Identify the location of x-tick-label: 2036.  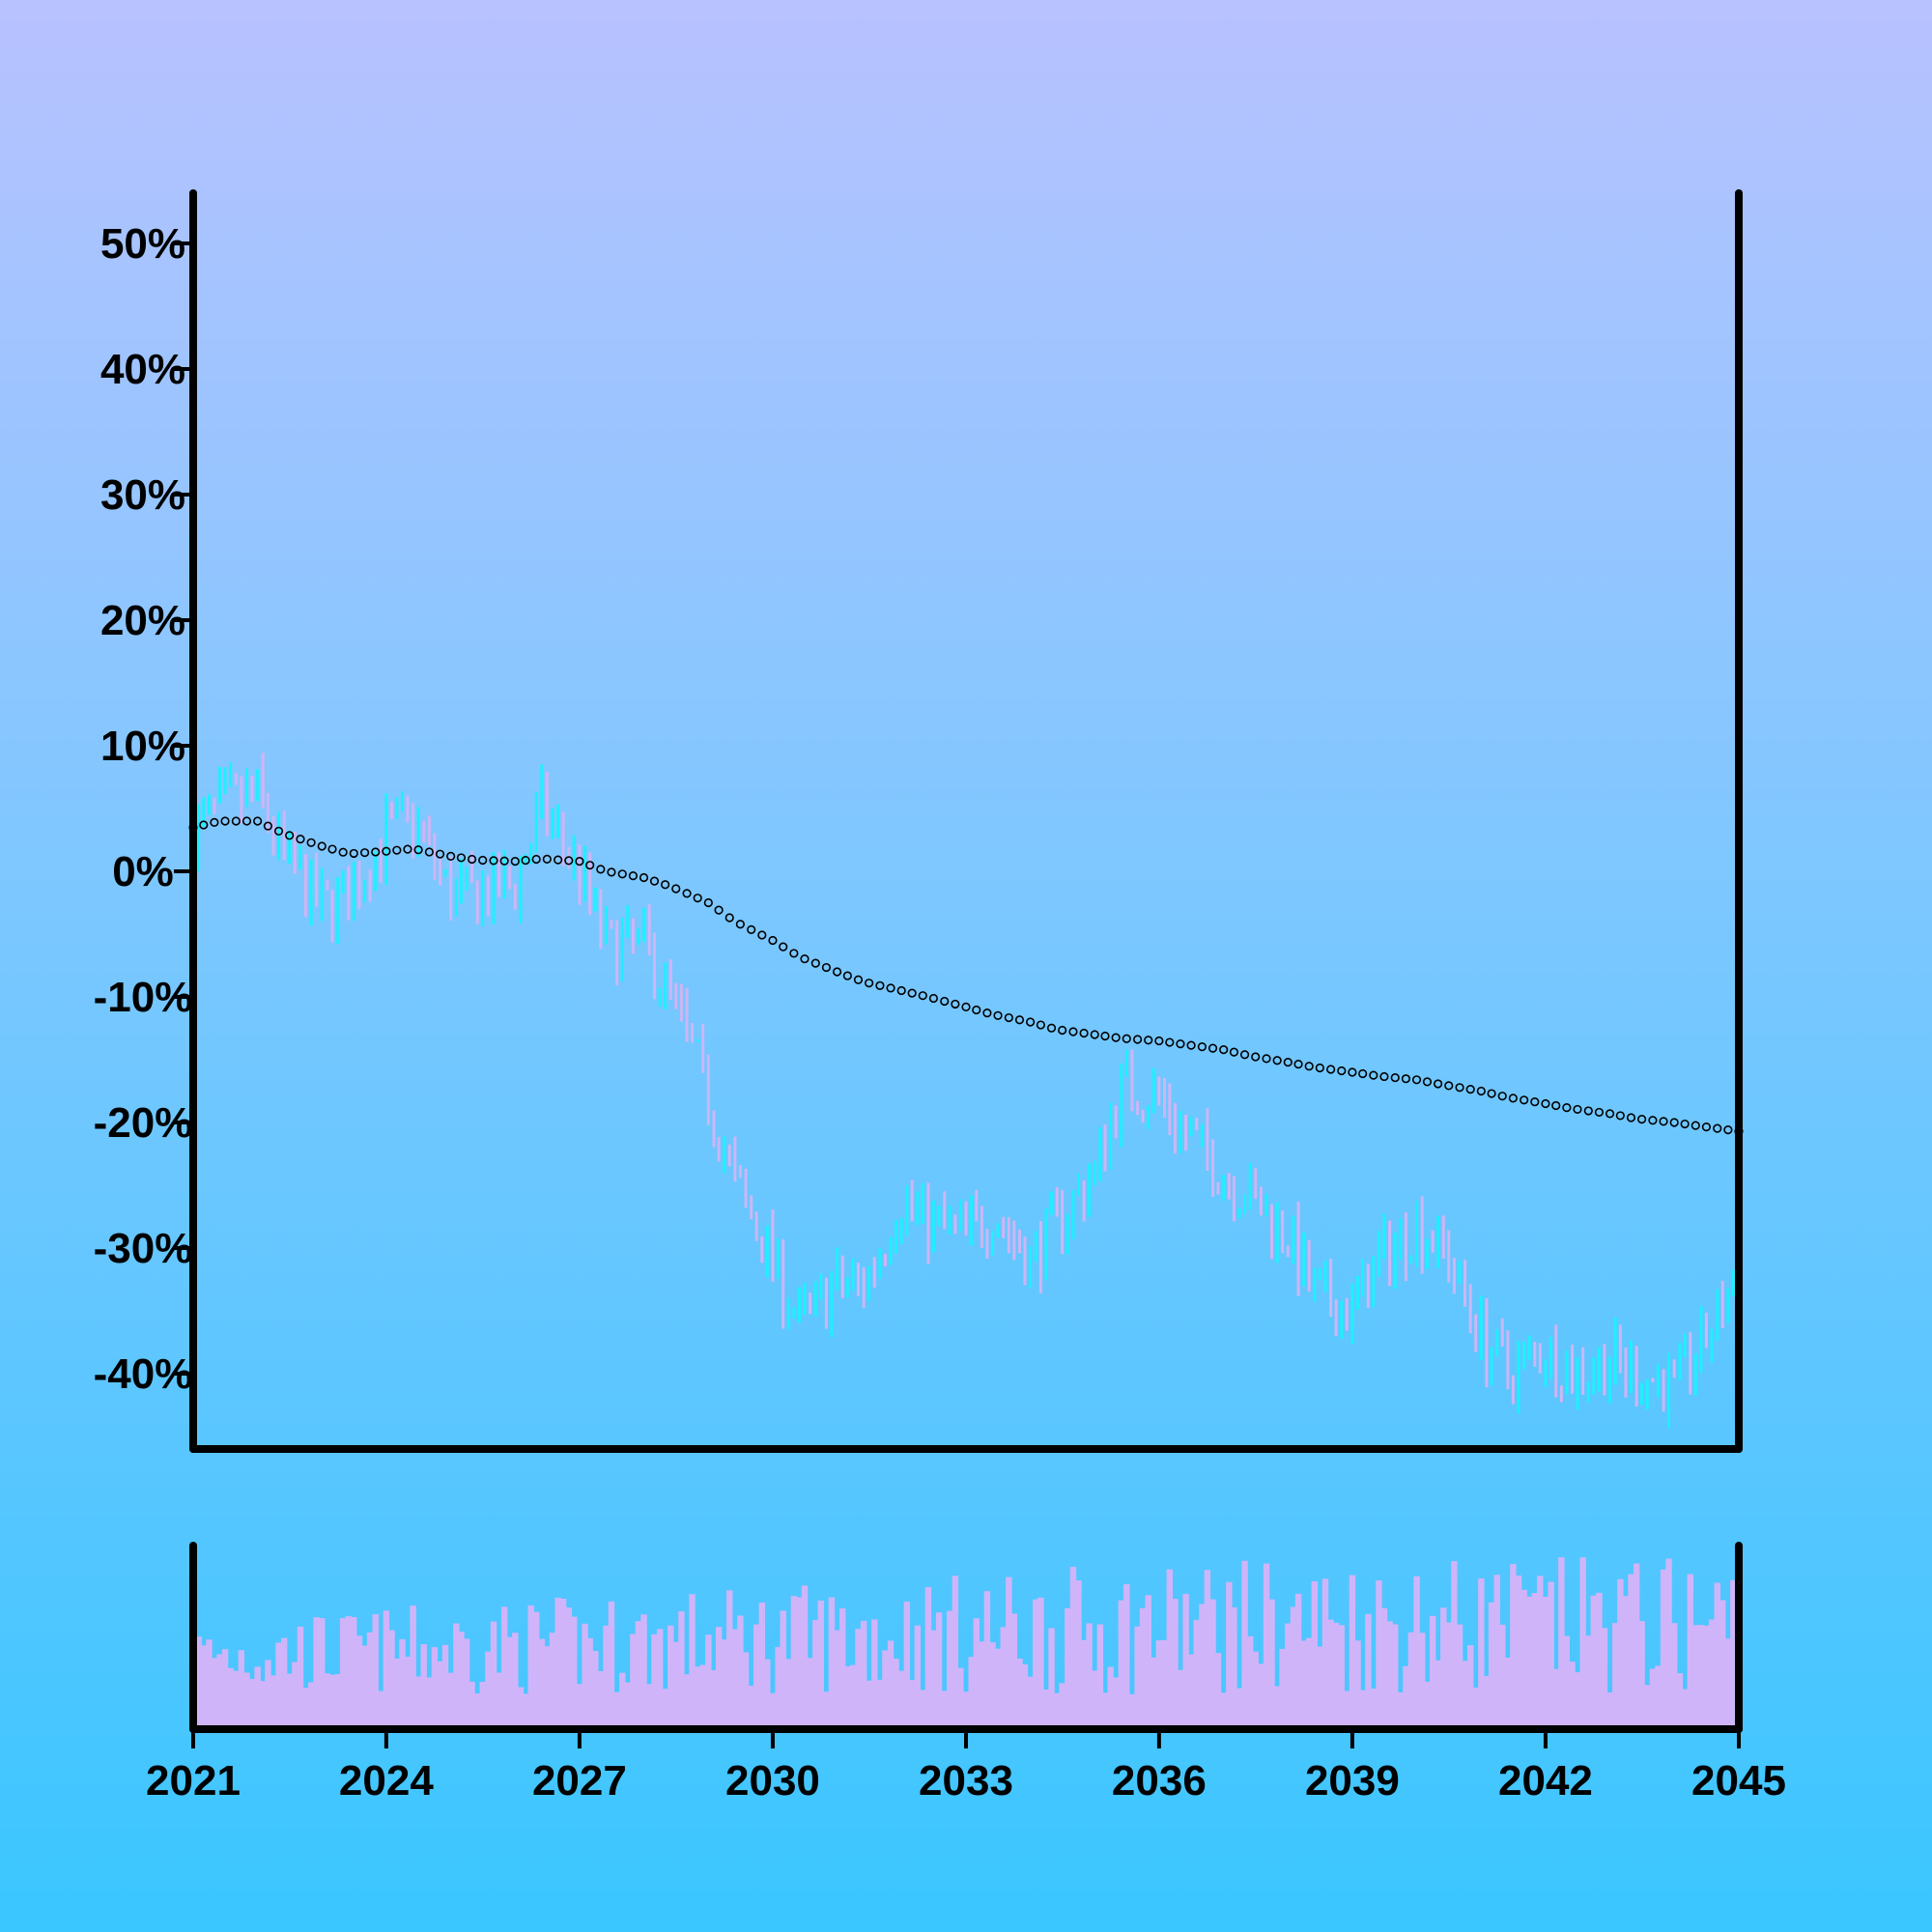
(1159, 1780).